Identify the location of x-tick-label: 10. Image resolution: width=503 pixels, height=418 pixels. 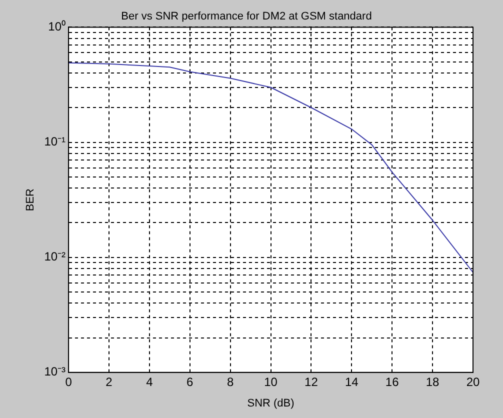
(271, 381).